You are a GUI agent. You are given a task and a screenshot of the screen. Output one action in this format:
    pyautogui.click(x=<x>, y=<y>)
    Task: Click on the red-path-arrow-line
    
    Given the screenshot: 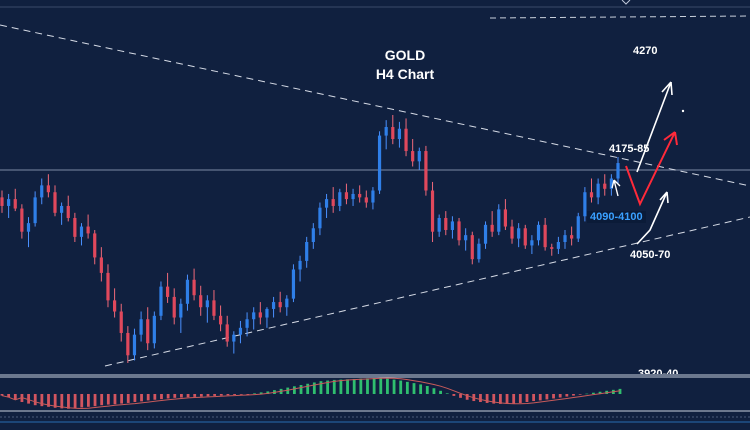 What is the action you would take?
    pyautogui.click(x=650, y=169)
    